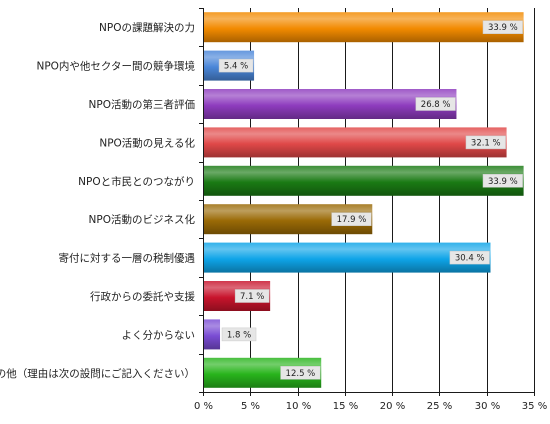 The image size is (550, 424). Describe the element at coordinates (97, 373) in the screenshot. I see `category-label: その他（理由は次の設問にご記入ください）` at that location.